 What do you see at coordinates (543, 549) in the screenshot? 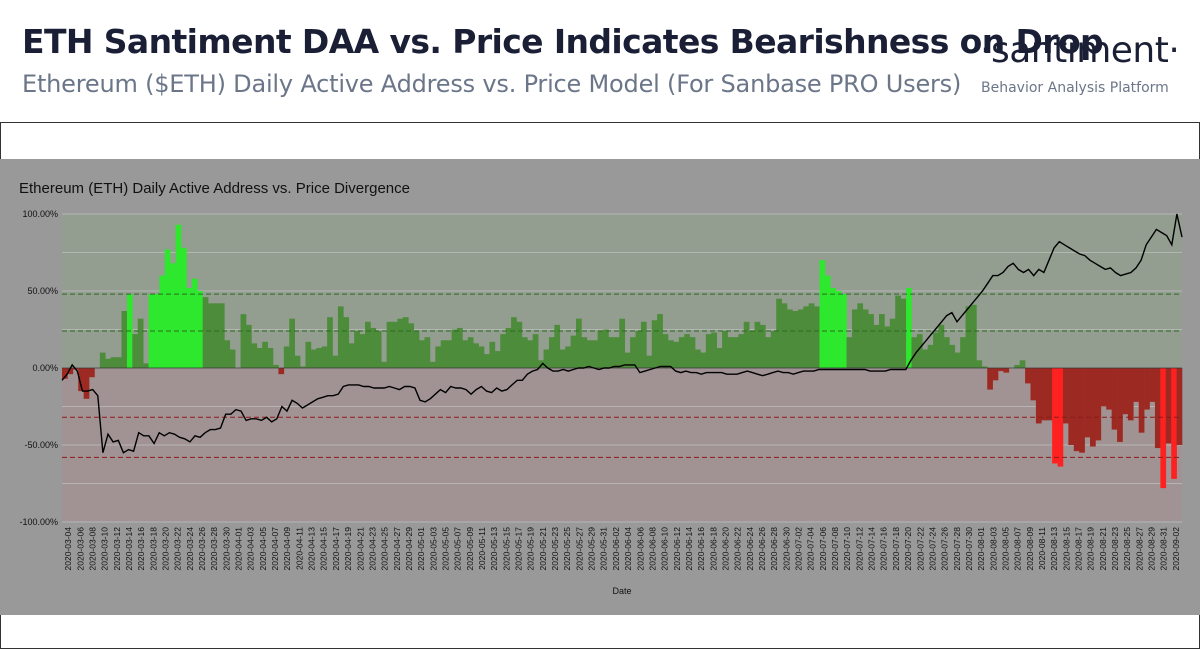
I see `x-tick-label: 2020-05-21` at bounding box center [543, 549].